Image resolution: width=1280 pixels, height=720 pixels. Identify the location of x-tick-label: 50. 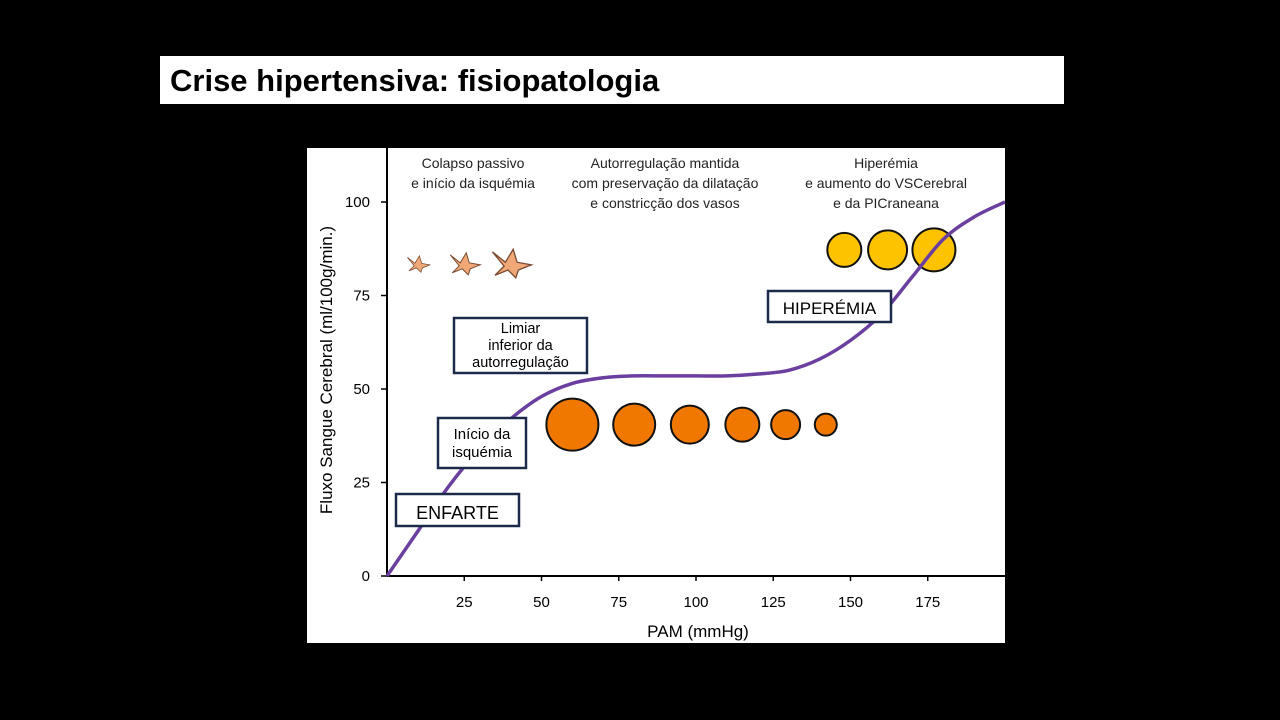
(541, 602).